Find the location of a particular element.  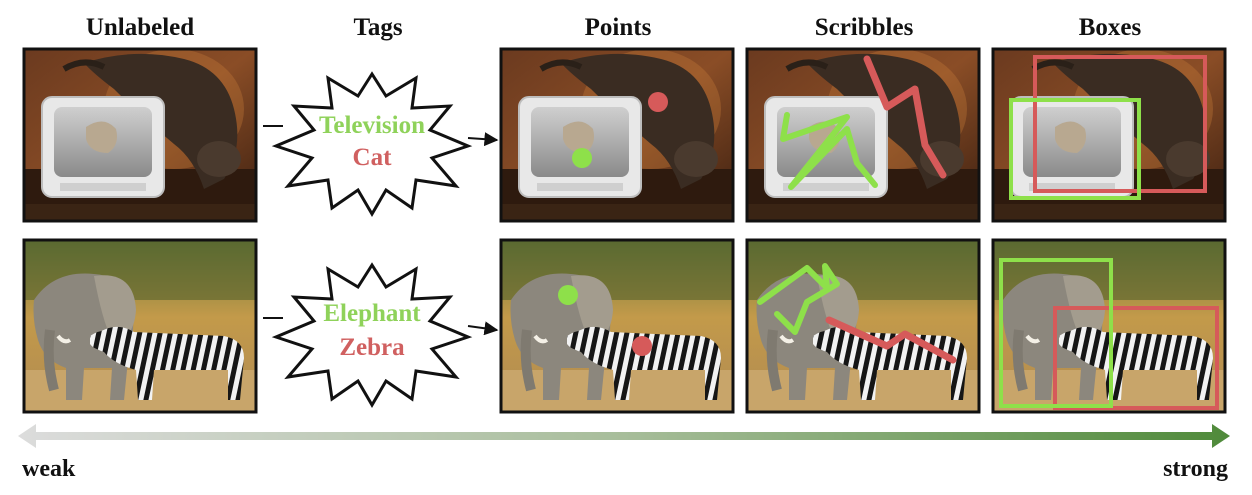

unlabeled-image-elephant is located at coordinates (140, 326).